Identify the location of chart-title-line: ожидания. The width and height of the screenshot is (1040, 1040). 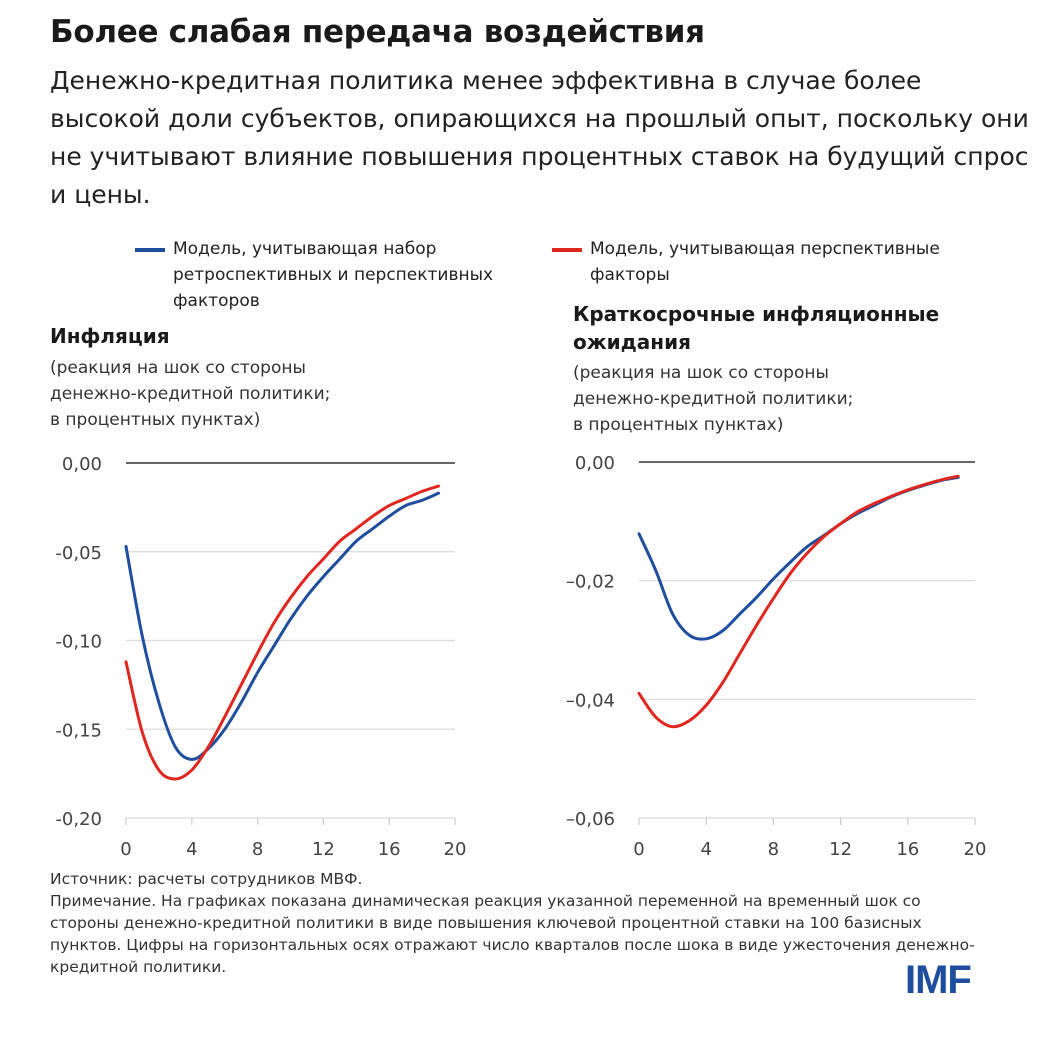
(632, 342).